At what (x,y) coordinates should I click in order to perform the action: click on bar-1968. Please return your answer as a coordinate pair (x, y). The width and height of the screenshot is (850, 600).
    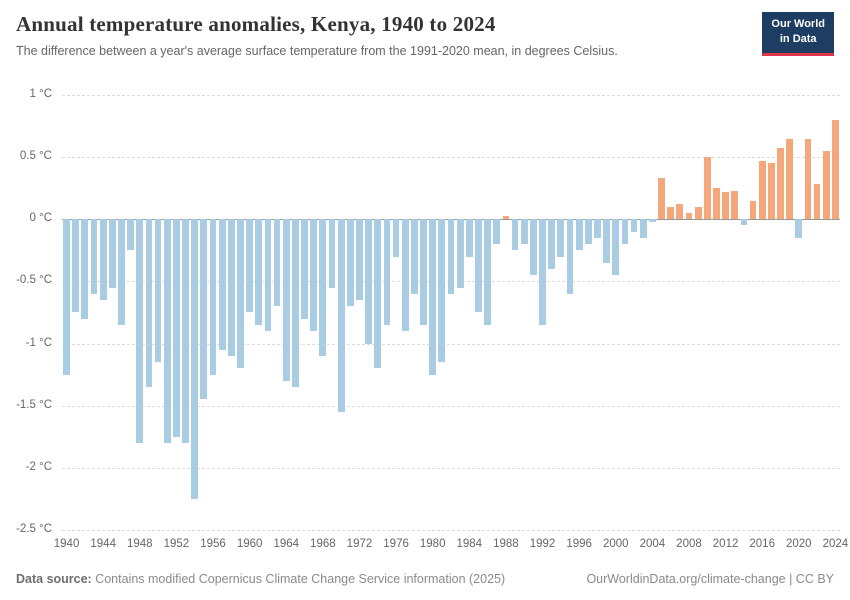
    Looking at the image, I should click on (323, 287).